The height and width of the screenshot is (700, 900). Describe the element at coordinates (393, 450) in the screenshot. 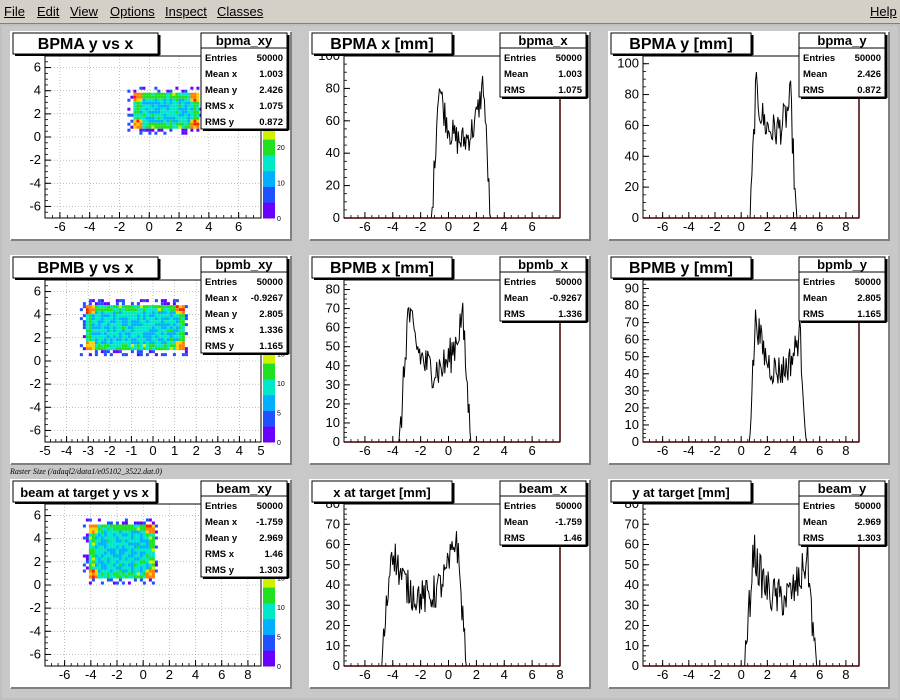

I see `x-tick-label: -4` at that location.